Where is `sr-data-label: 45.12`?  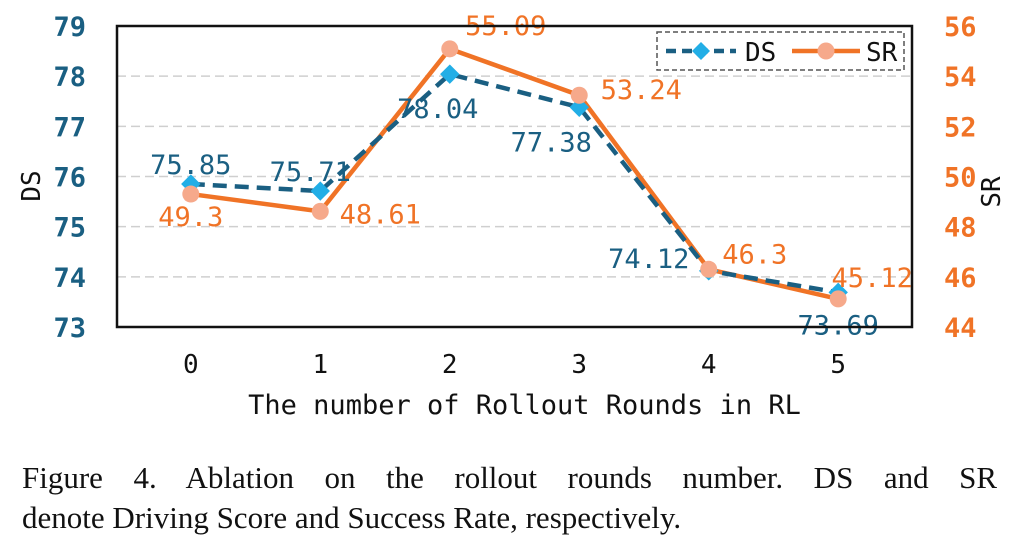
sr-data-label: 45.12 is located at coordinates (872, 278).